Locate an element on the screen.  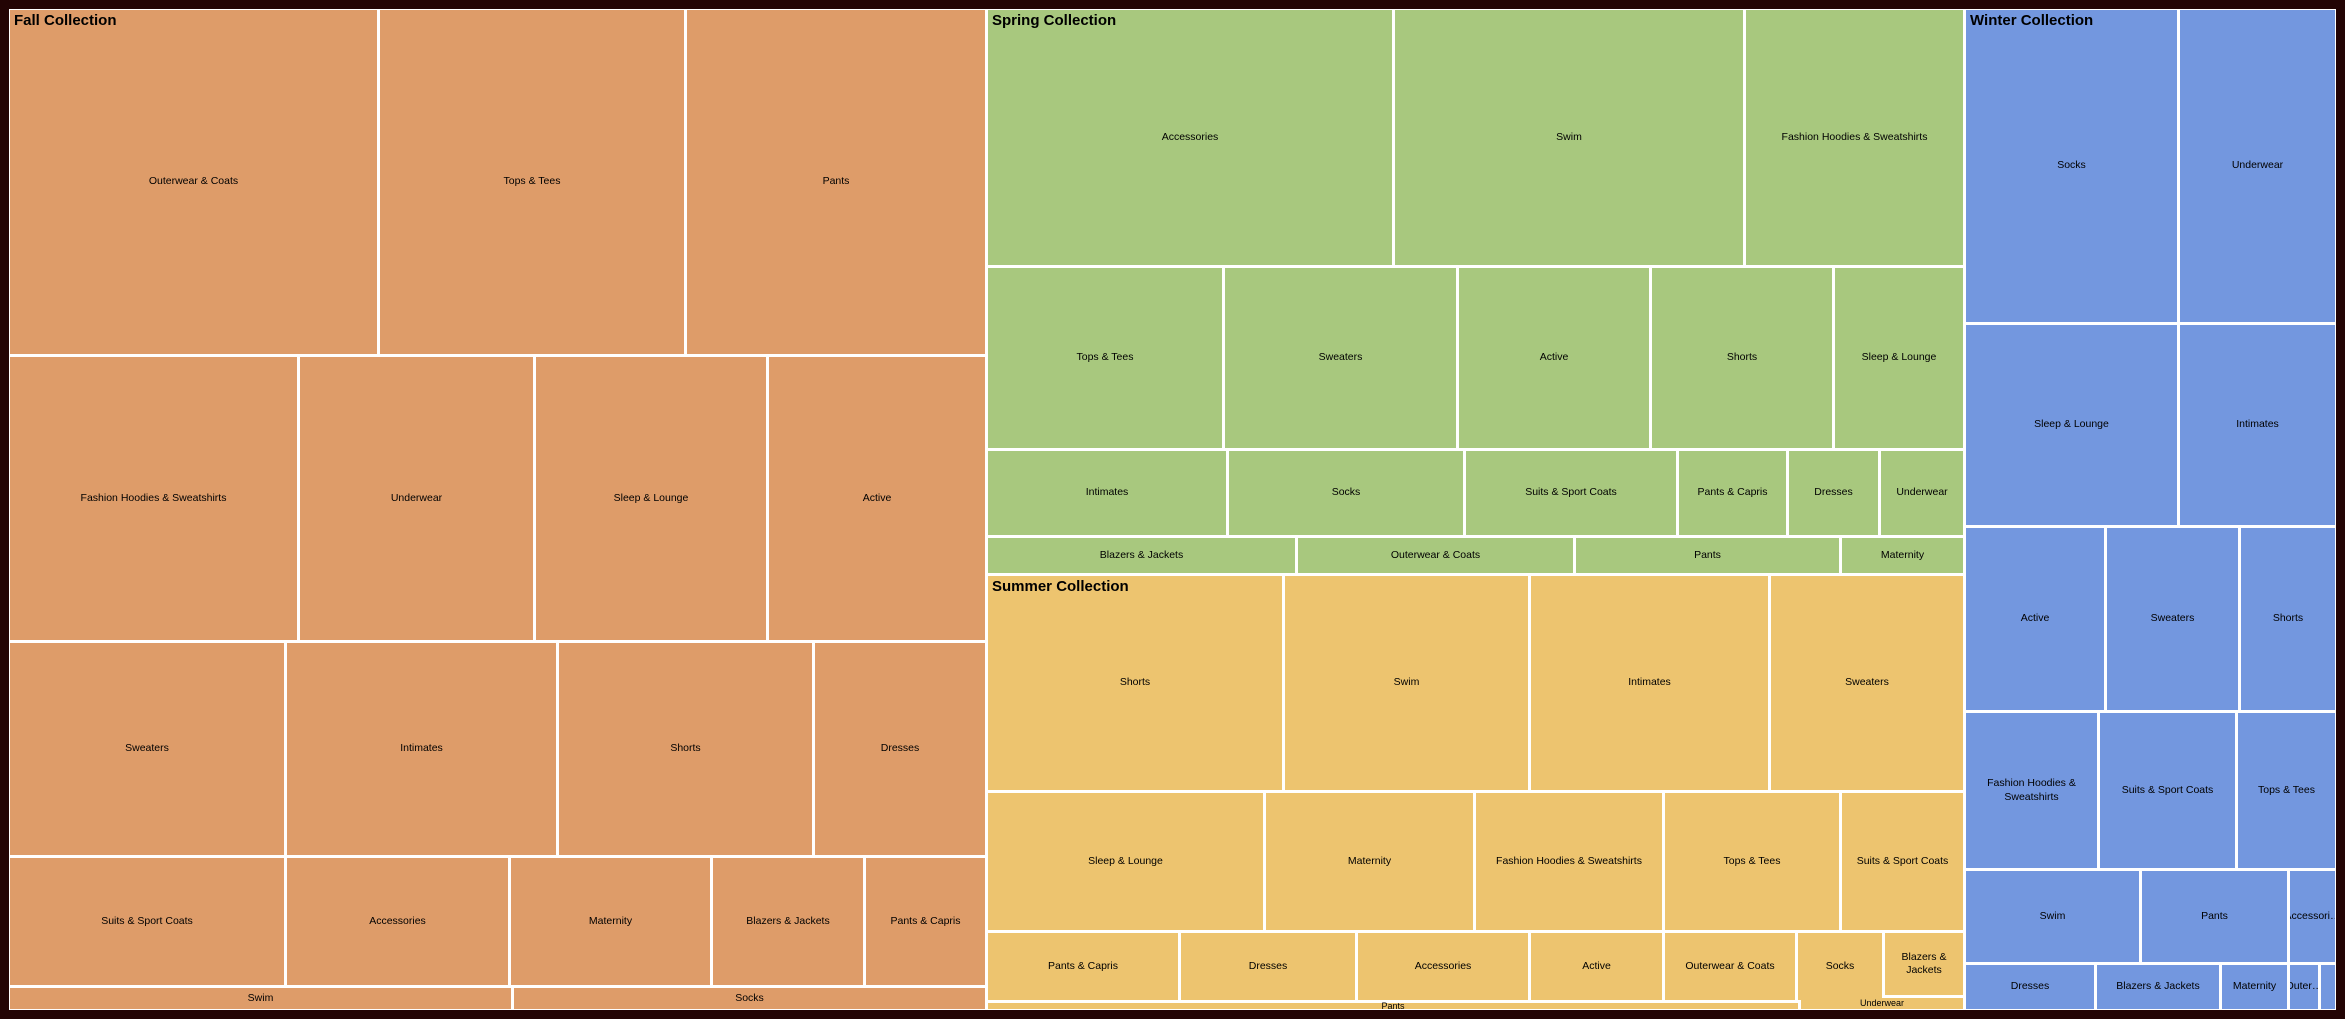
treemap-cell-spring-collection-accessories: Accessories is located at coordinates (1190, 137).